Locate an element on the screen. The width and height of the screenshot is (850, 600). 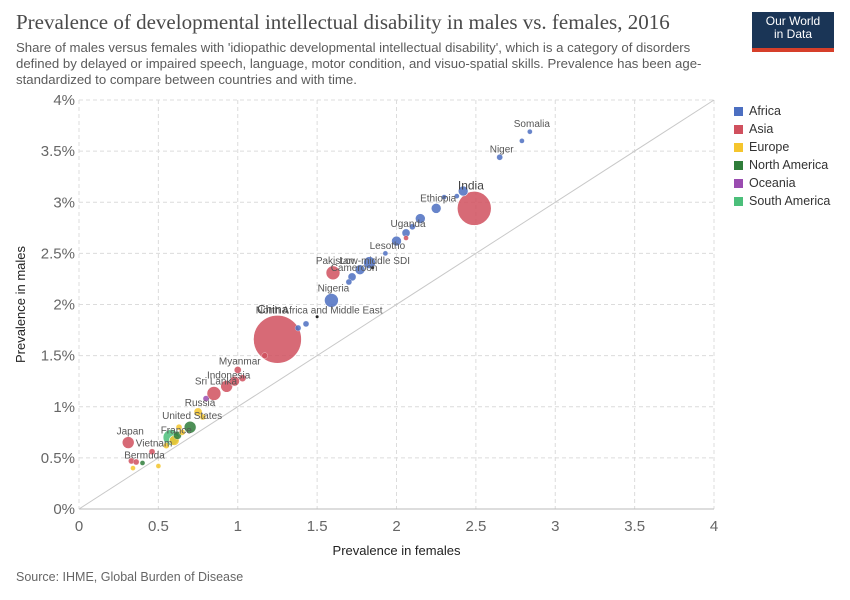
y-tick-label: 0% is located at coordinates (64, 509).